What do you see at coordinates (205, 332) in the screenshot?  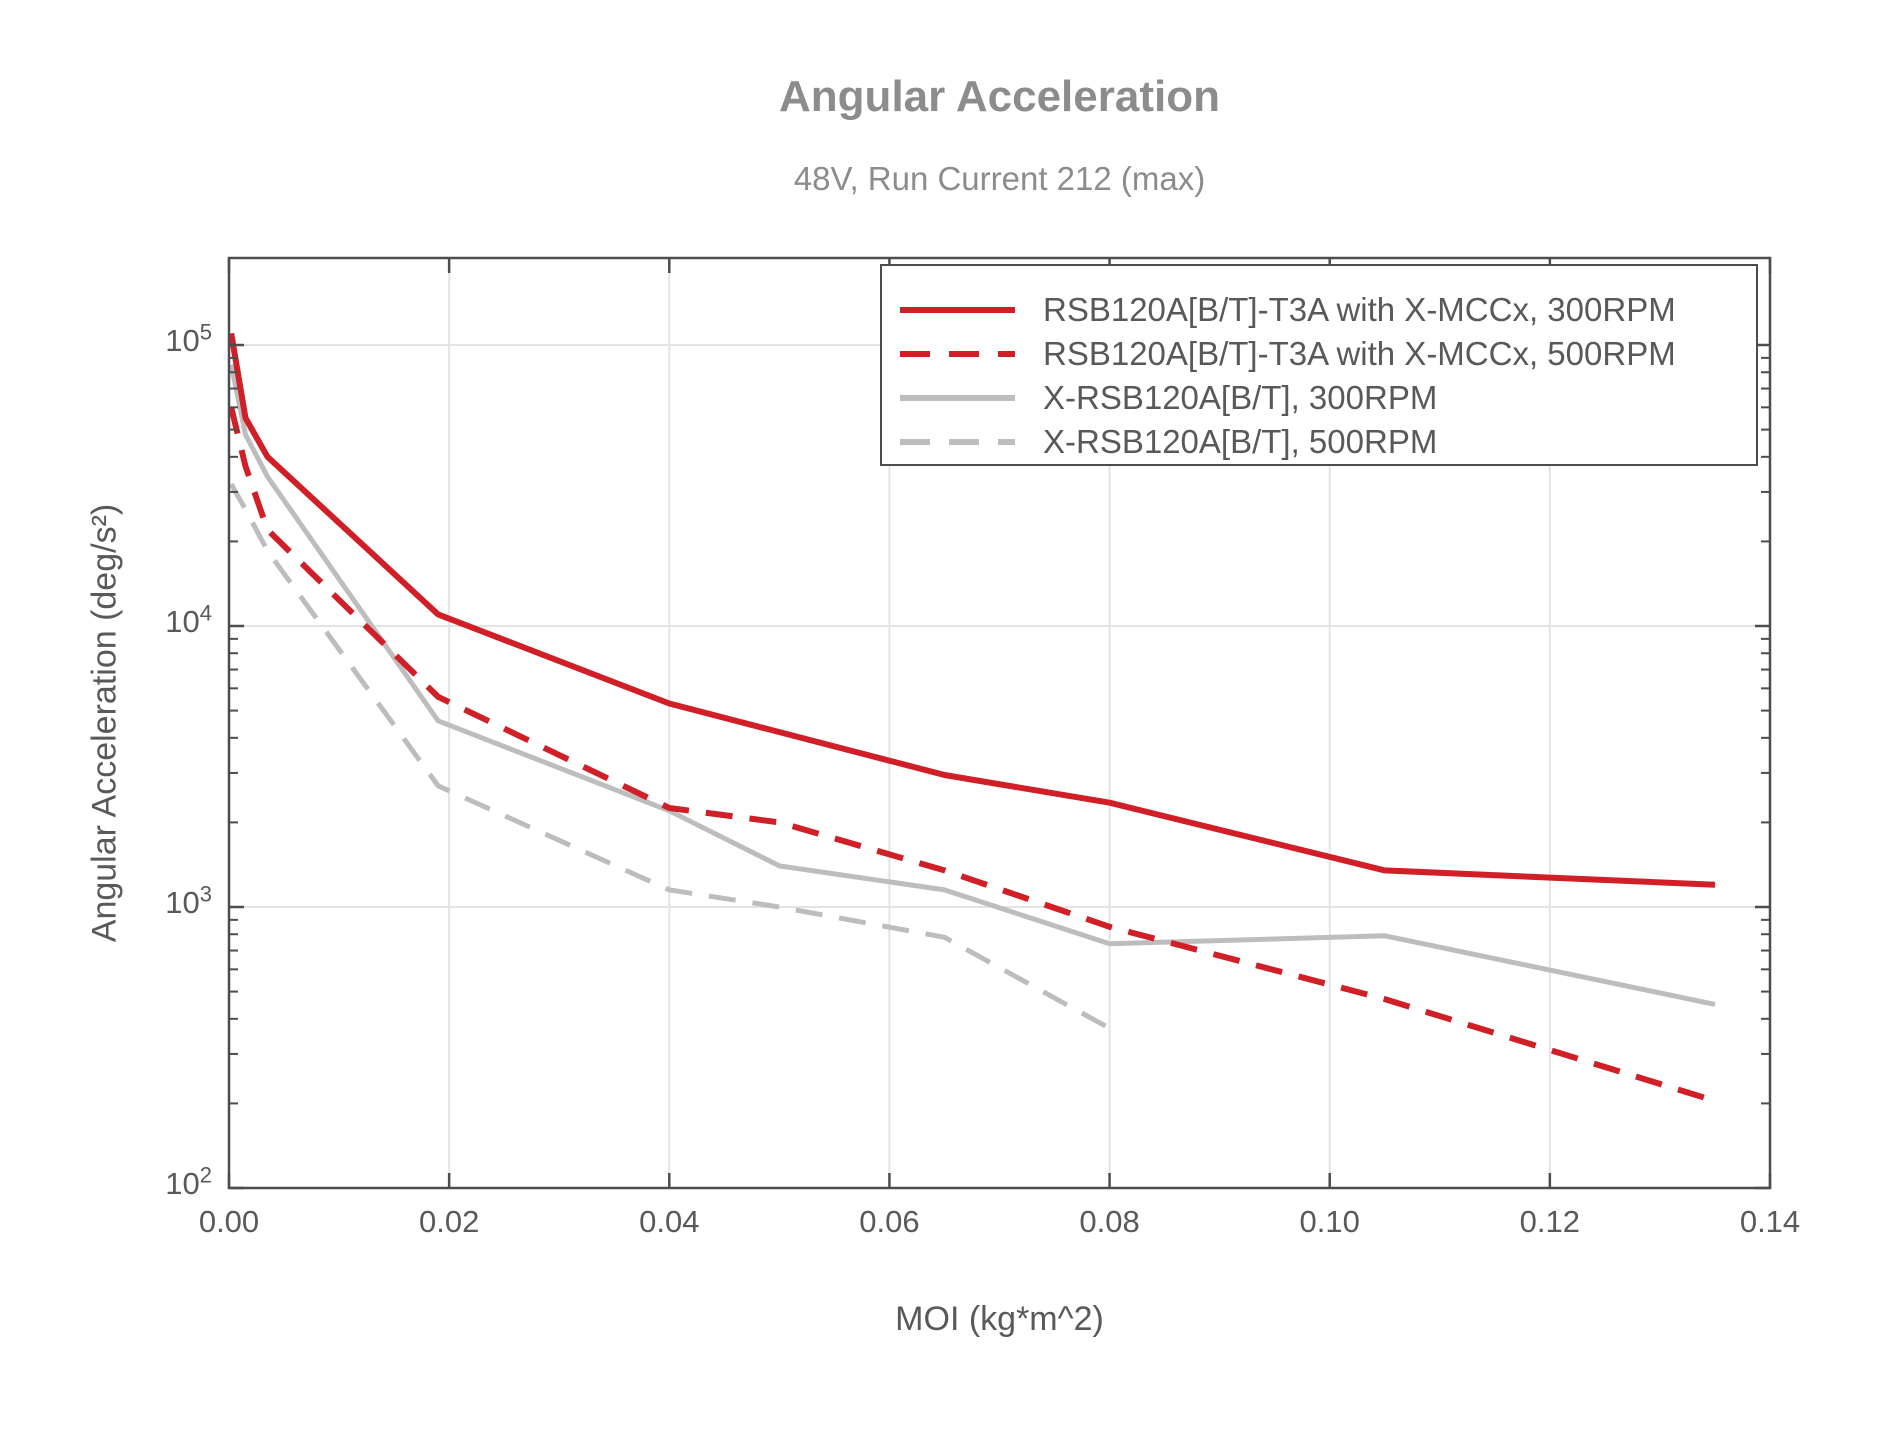 I see `y-tick-exponent: 5` at bounding box center [205, 332].